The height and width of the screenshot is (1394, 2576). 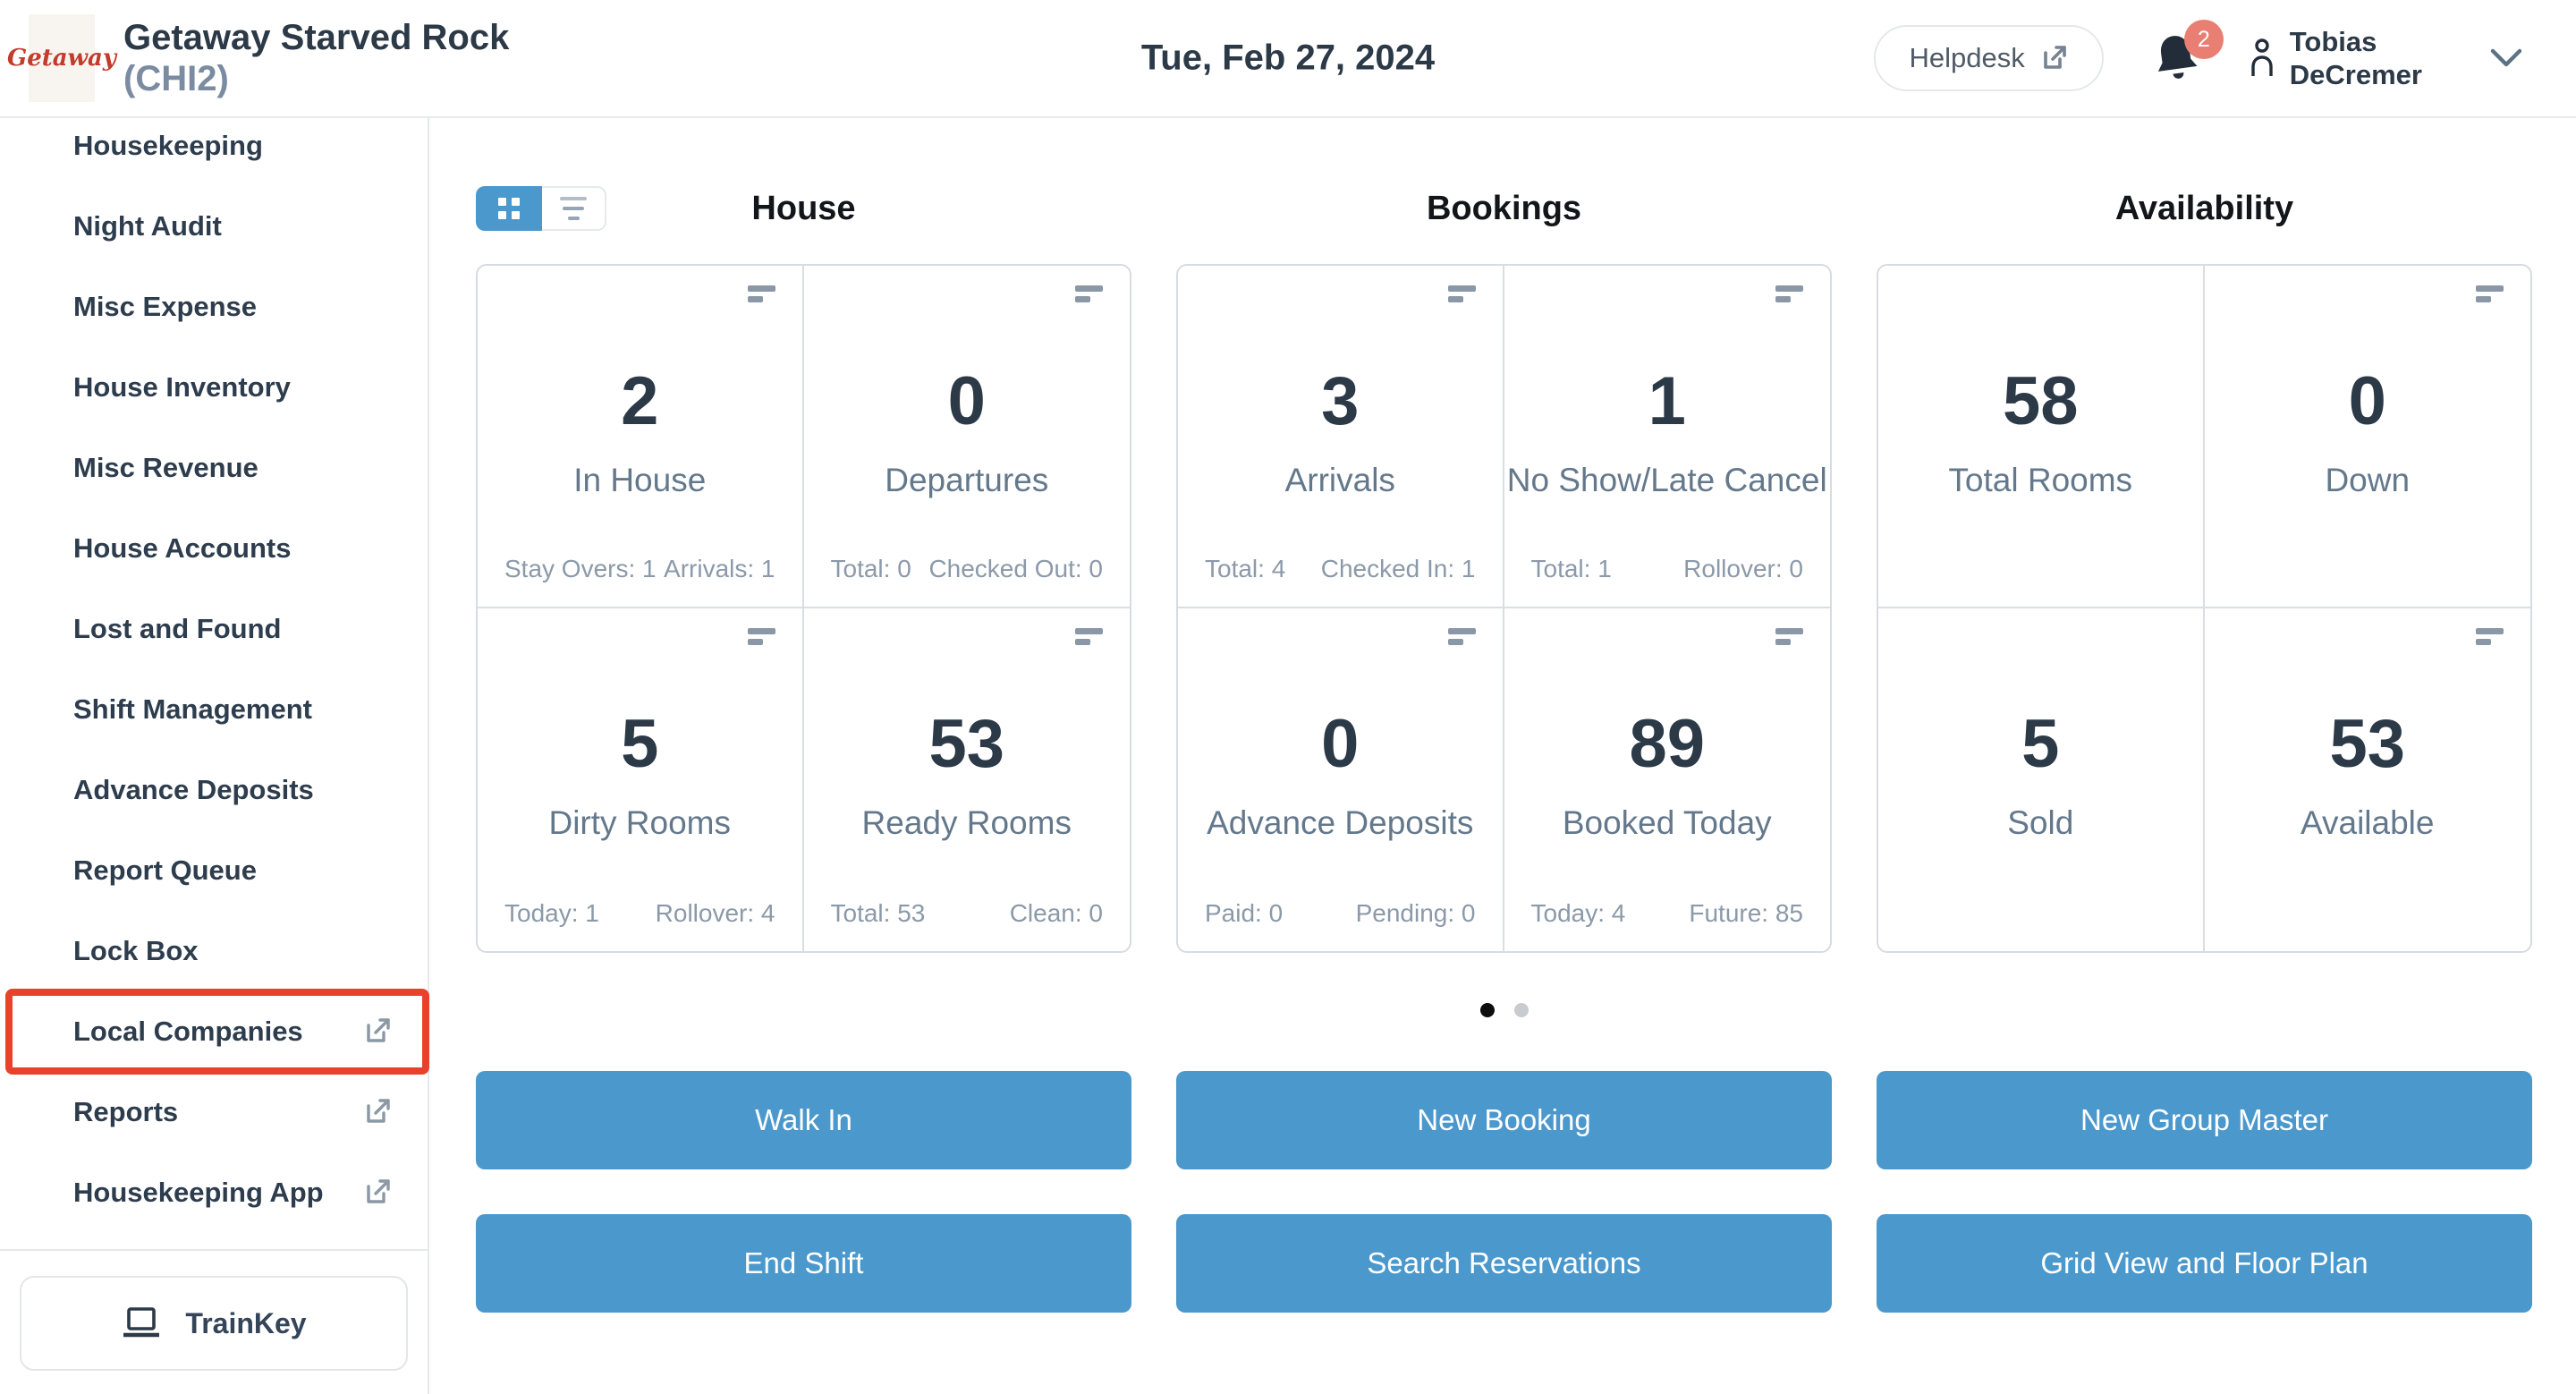 I want to click on stat-label: Booked Today, so click(x=1667, y=822).